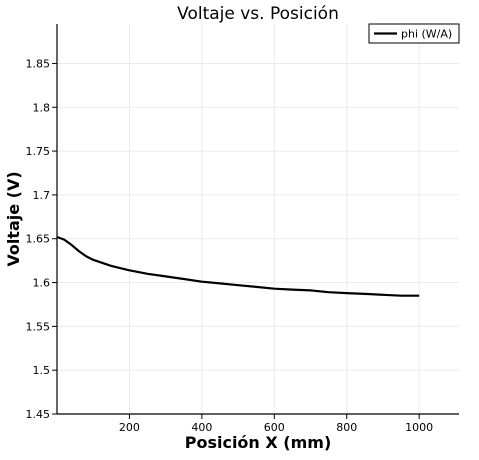  What do you see at coordinates (13, 218) in the screenshot?
I see `y-axis-title: Voltaje (V)` at bounding box center [13, 218].